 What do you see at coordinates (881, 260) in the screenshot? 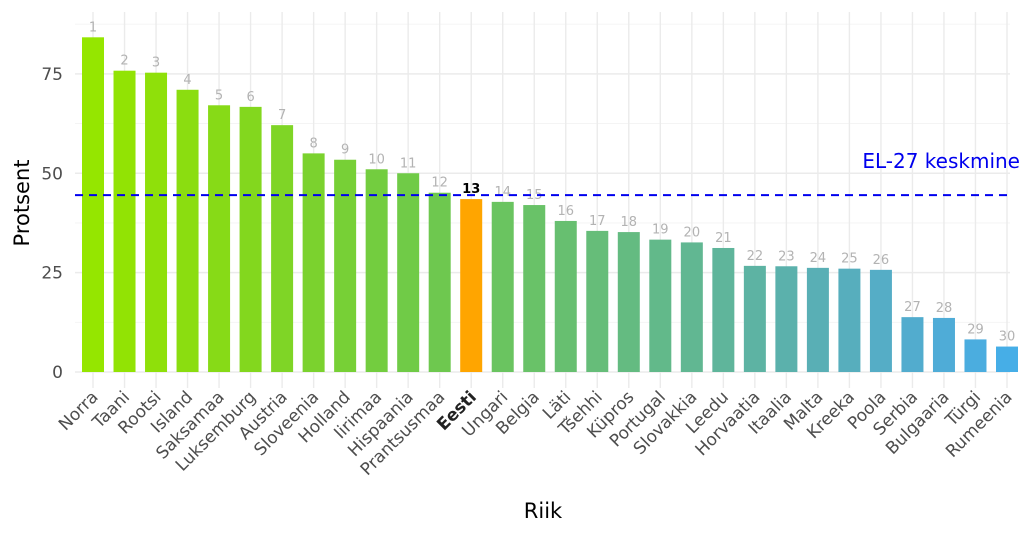
I see `rank-label: 26` at bounding box center [881, 260].